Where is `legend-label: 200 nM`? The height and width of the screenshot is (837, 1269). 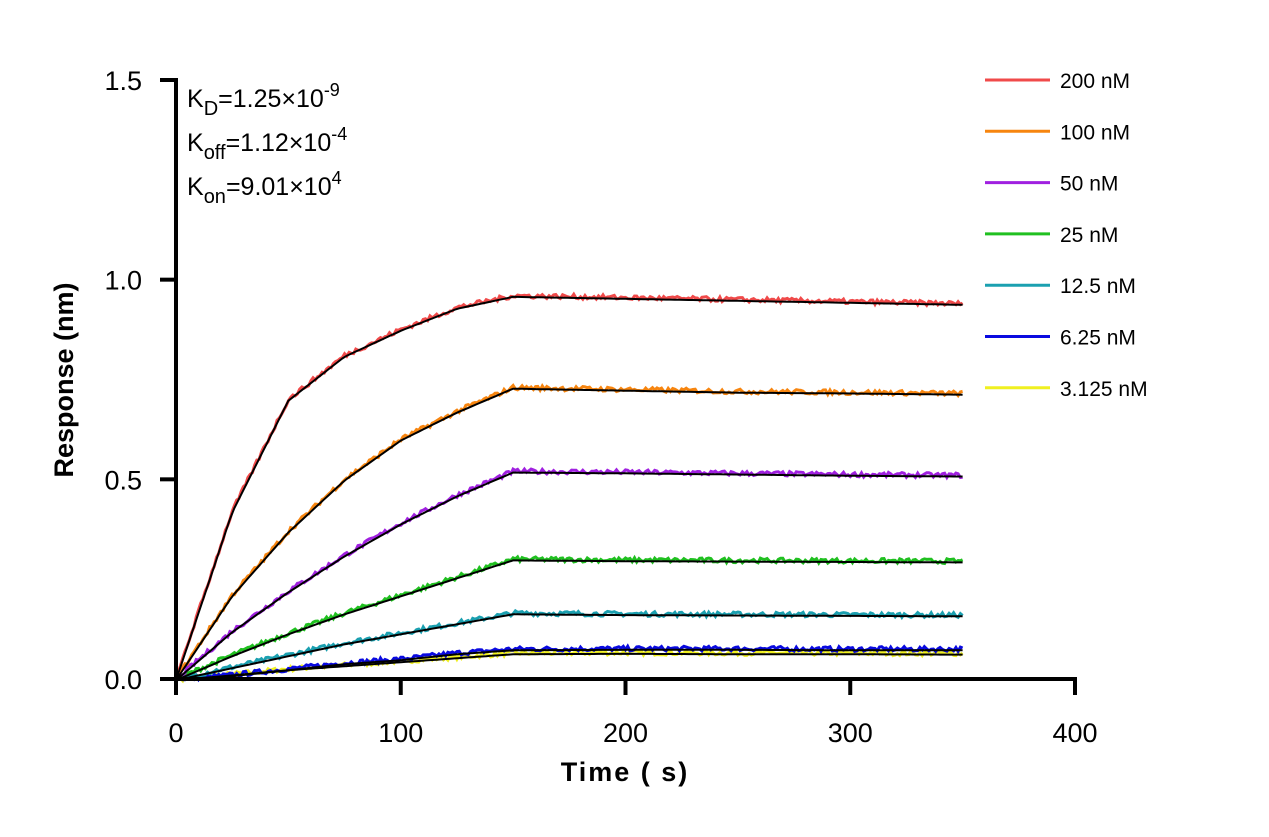 legend-label: 200 nM is located at coordinates (1095, 81).